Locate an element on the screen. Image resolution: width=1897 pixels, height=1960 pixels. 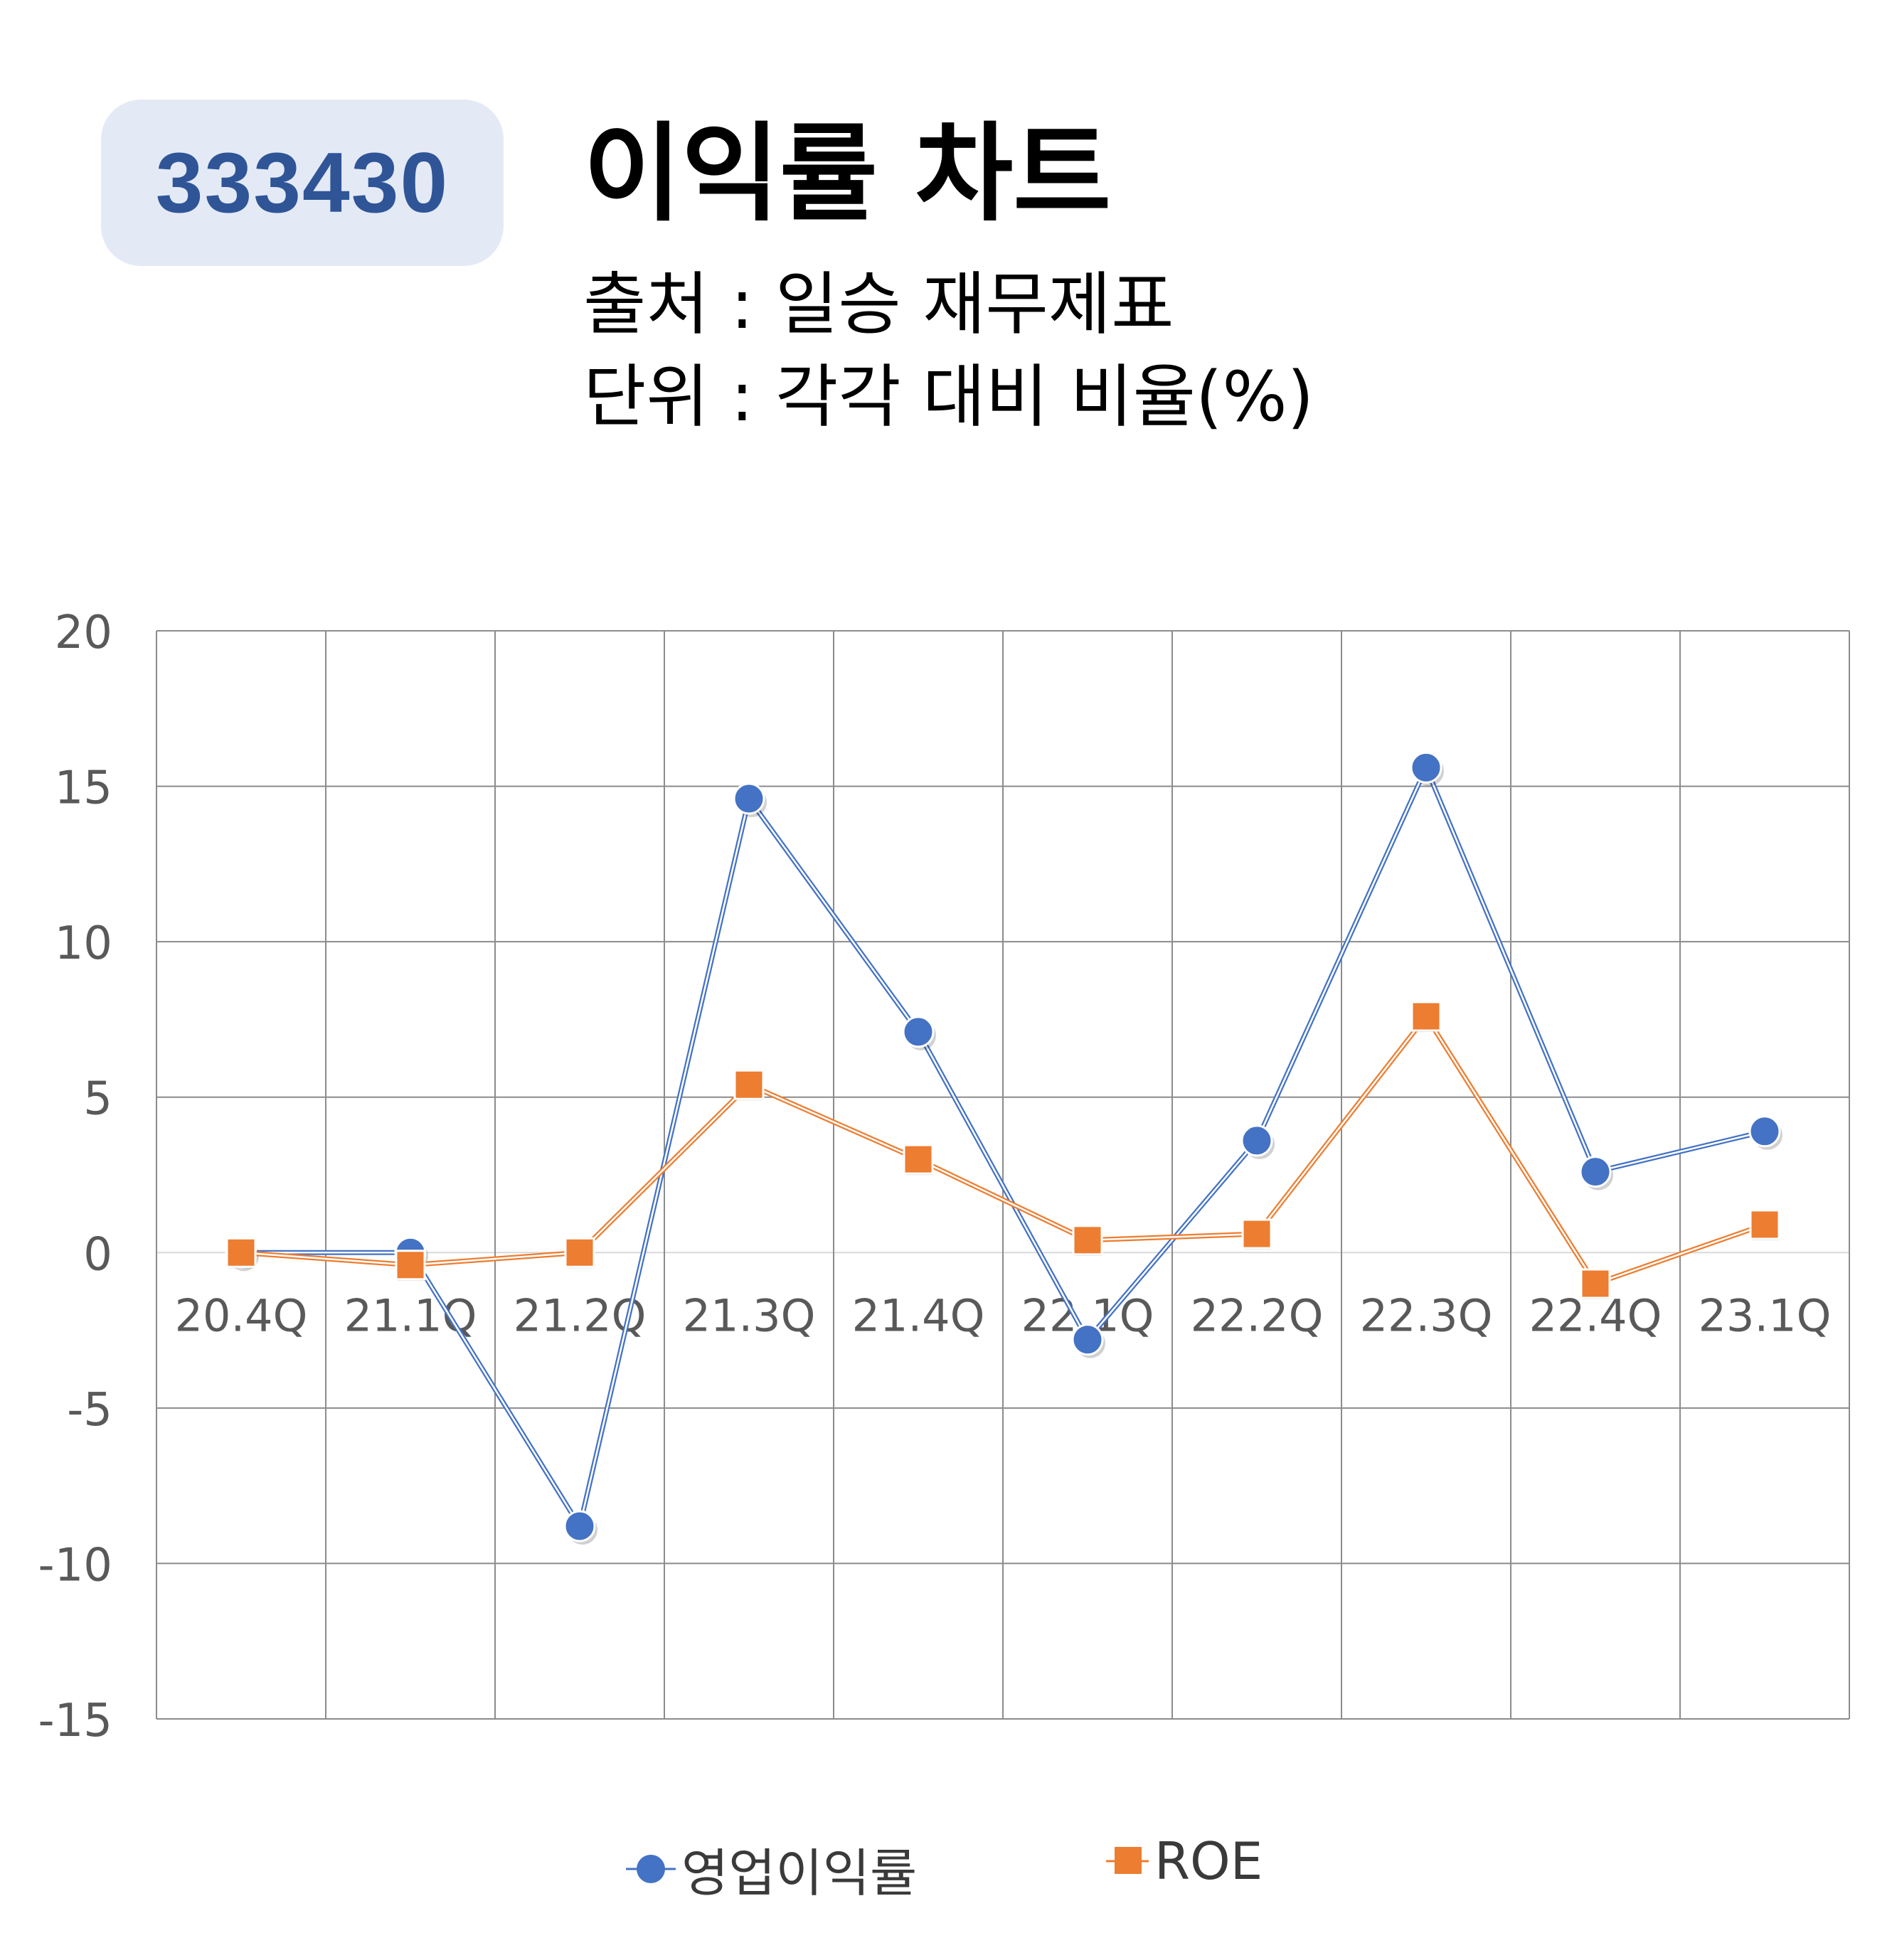
unit-text: 단위 : 각각 대비 비율(%) is located at coordinates (948, 397).